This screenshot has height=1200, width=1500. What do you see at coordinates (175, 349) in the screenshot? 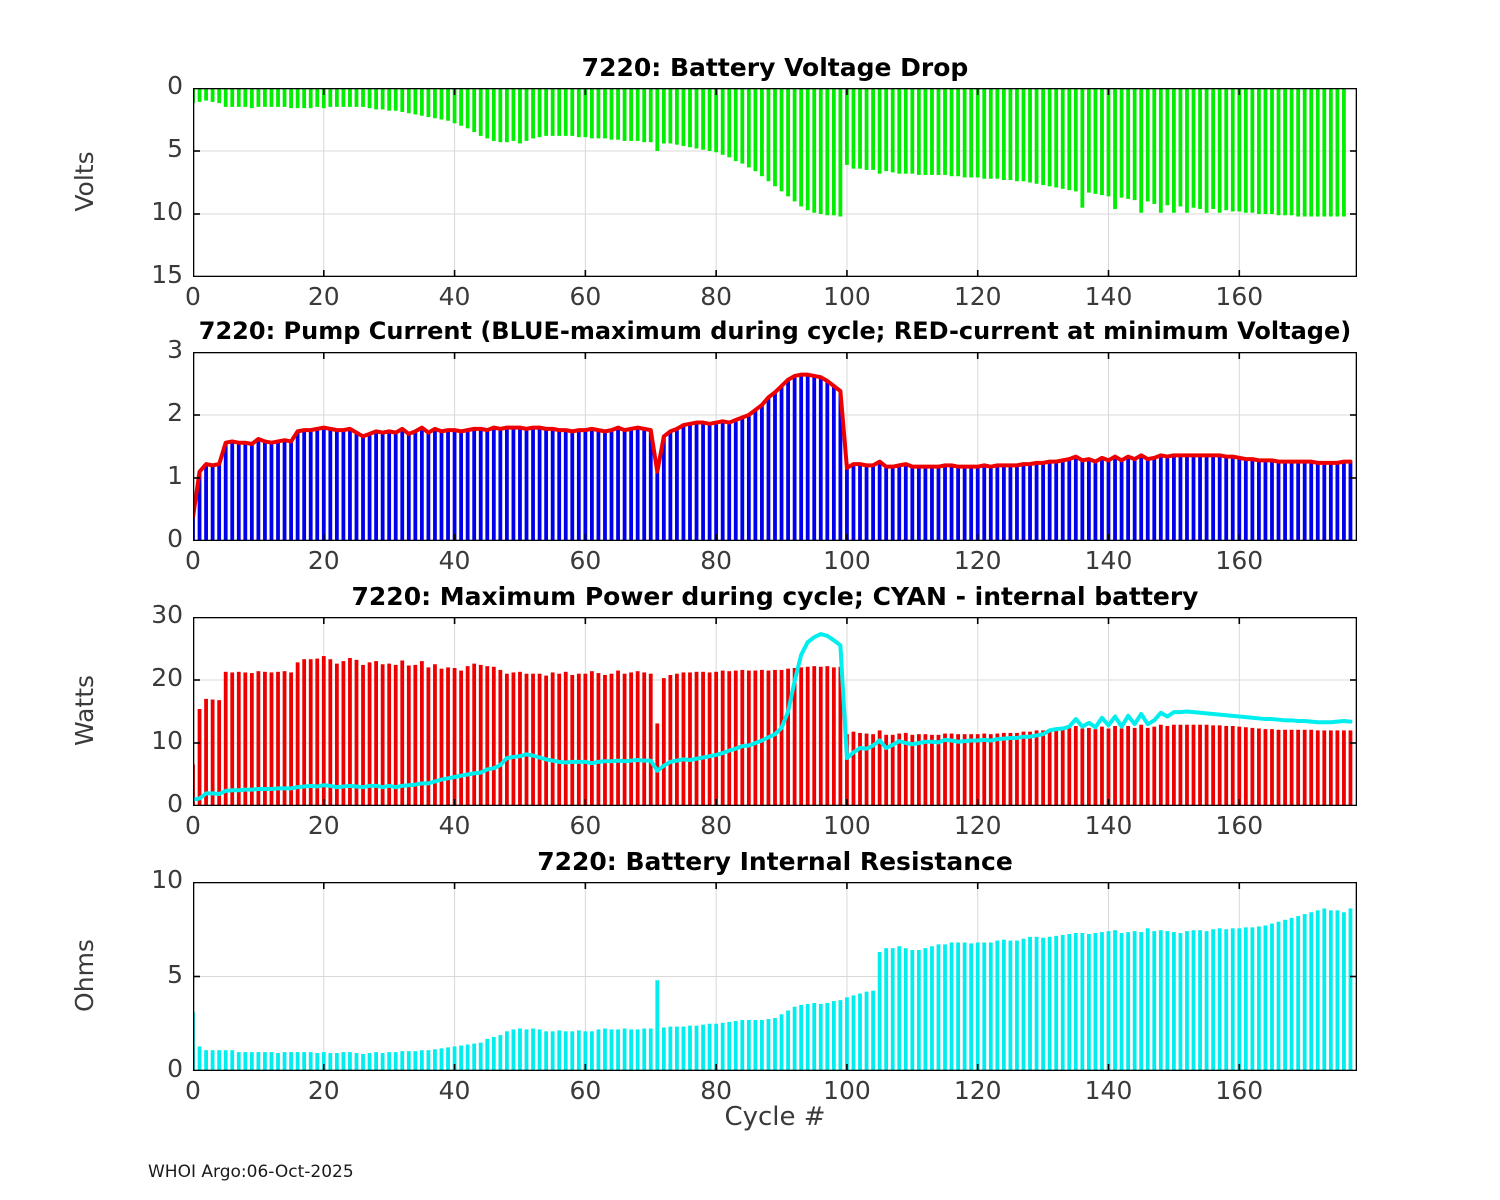
I see `y-tick-label: 3` at bounding box center [175, 349].